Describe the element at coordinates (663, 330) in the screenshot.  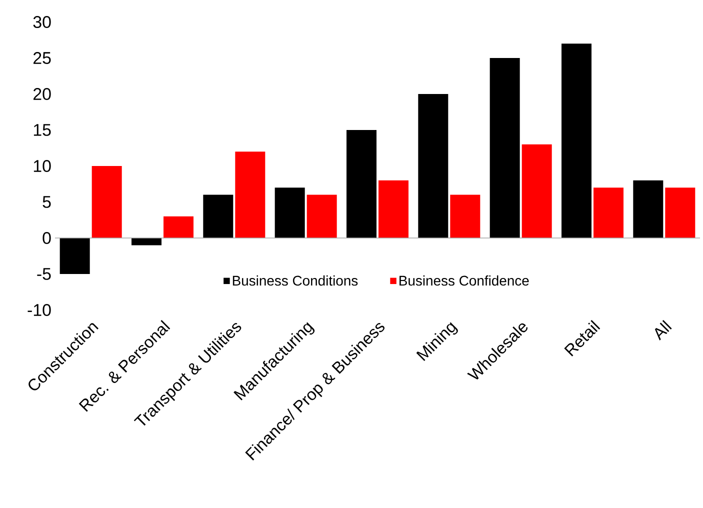
I see `x-tick-label: All` at that location.